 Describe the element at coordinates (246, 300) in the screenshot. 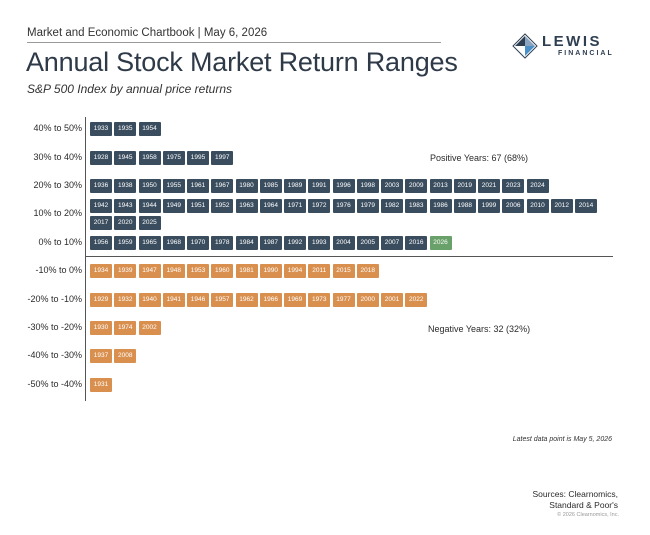

I see `year-box: 1962` at that location.